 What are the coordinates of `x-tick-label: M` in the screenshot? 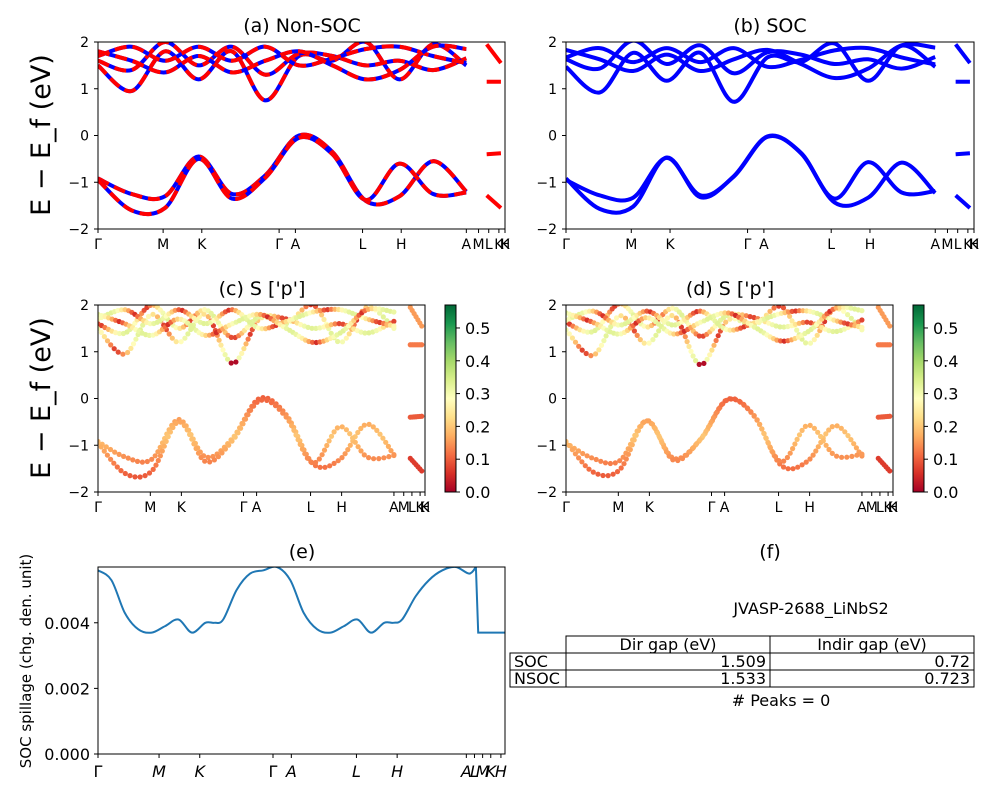 It's located at (150, 508).